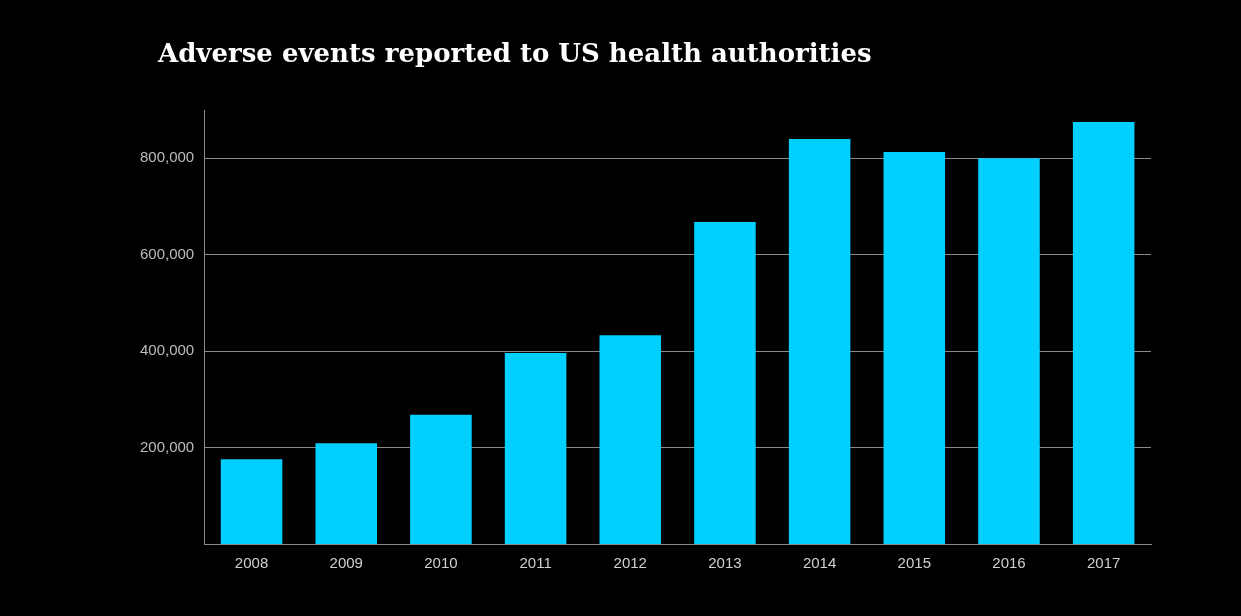 This screenshot has width=1241, height=616. I want to click on x-tick-label: 2014, so click(819, 563).